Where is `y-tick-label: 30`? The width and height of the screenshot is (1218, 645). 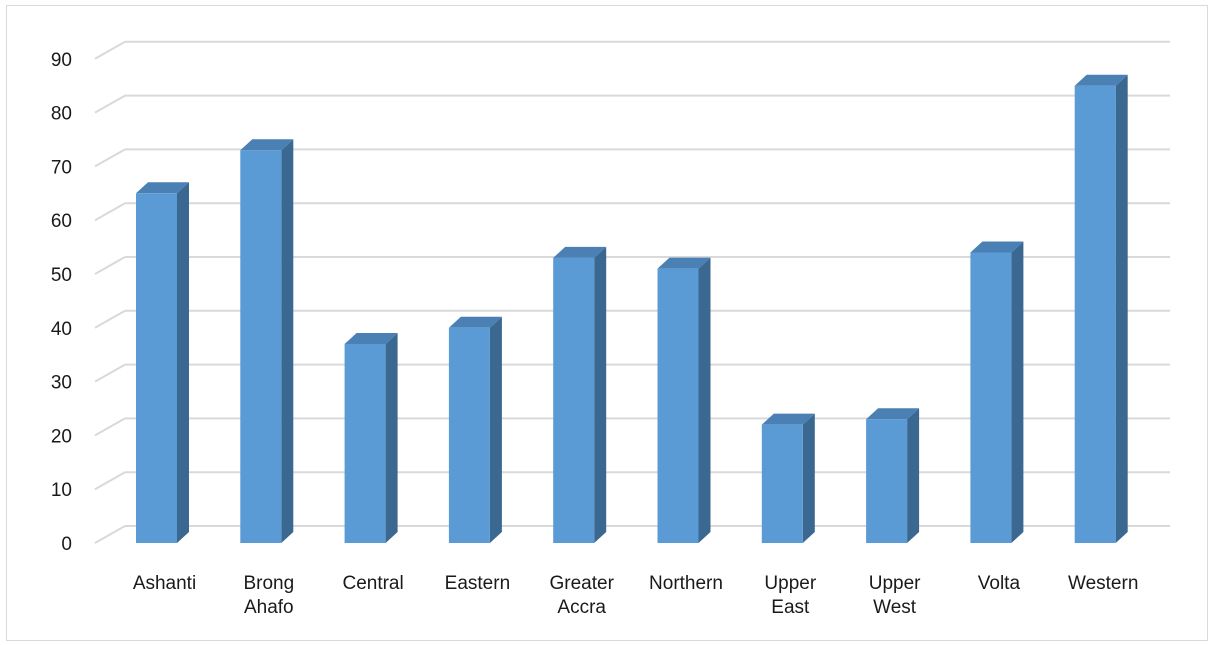 y-tick-label: 30 is located at coordinates (61, 383).